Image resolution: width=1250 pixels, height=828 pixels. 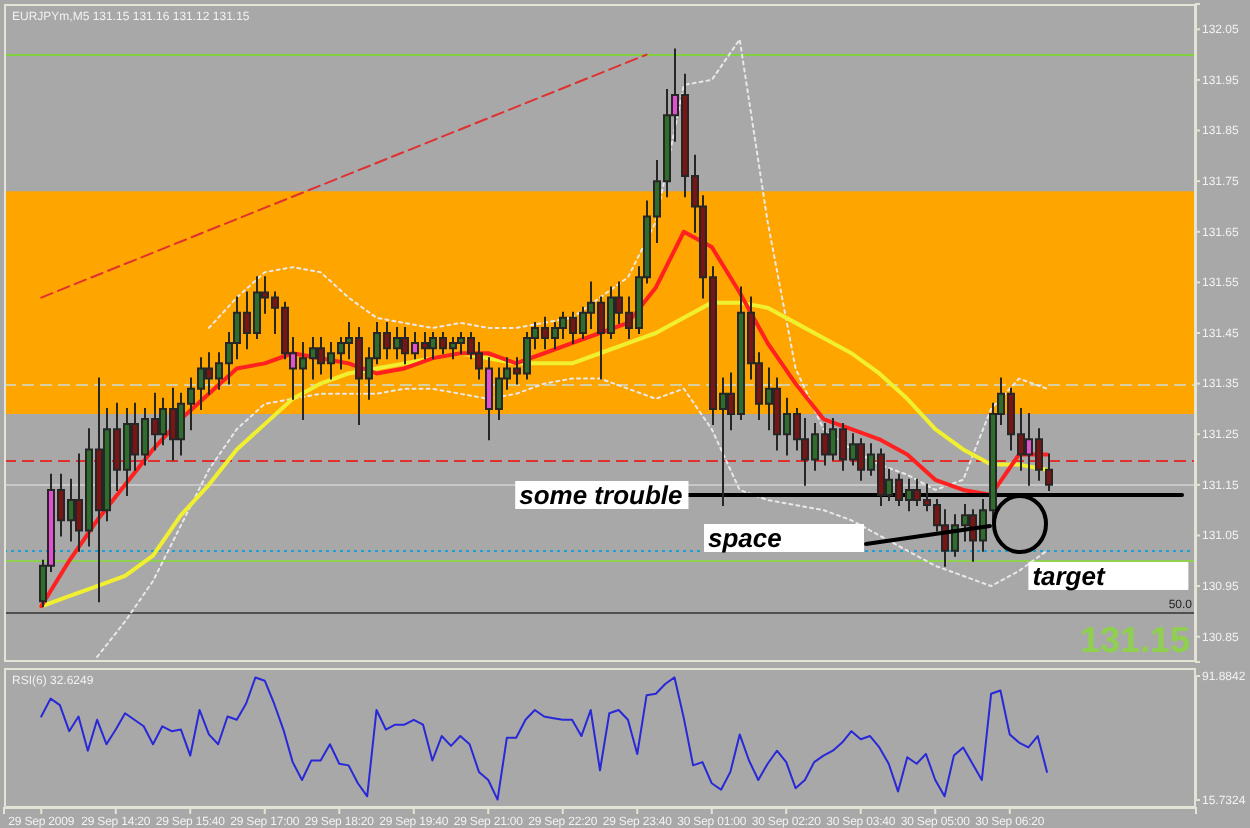 I want to click on annotation: space, so click(x=745, y=538).